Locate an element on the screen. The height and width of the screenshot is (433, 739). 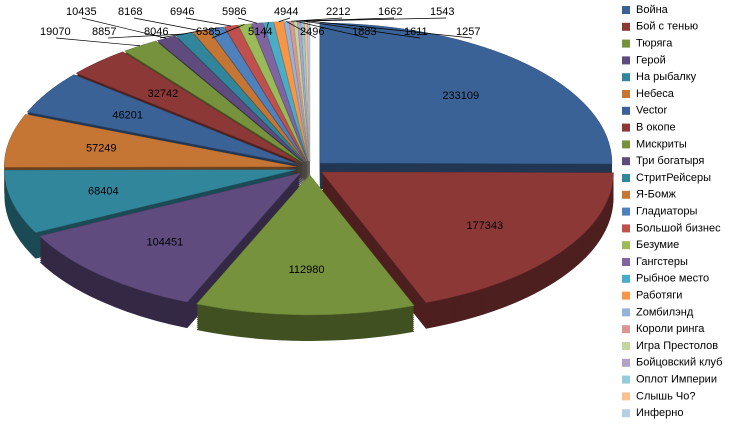
legend-label: Оплот Империи is located at coordinates (676, 380).